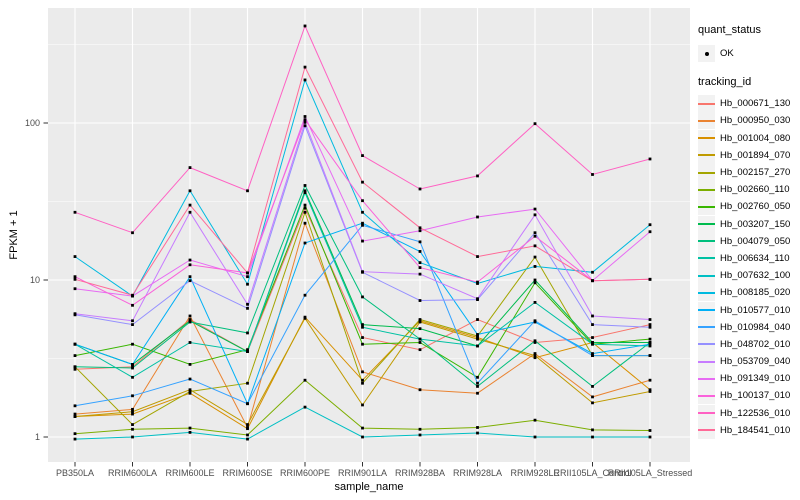 The height and width of the screenshot is (500, 800). I want to click on legend-series-label: Hb_001894_070, so click(755, 155).